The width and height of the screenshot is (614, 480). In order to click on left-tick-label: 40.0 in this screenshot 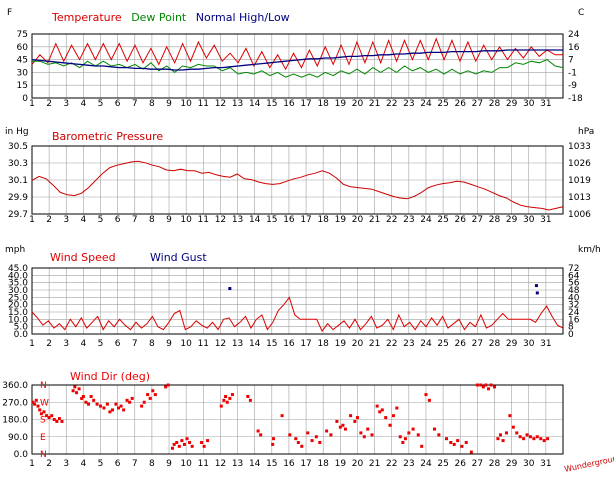, I will do `click(18, 276)`.